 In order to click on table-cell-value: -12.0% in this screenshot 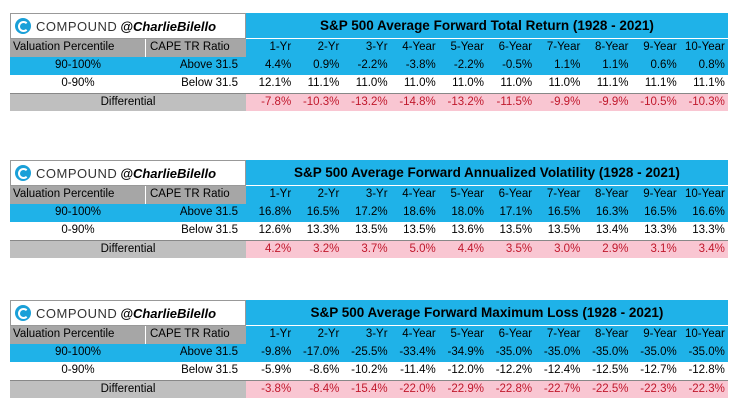, I will do `click(462, 371)`.